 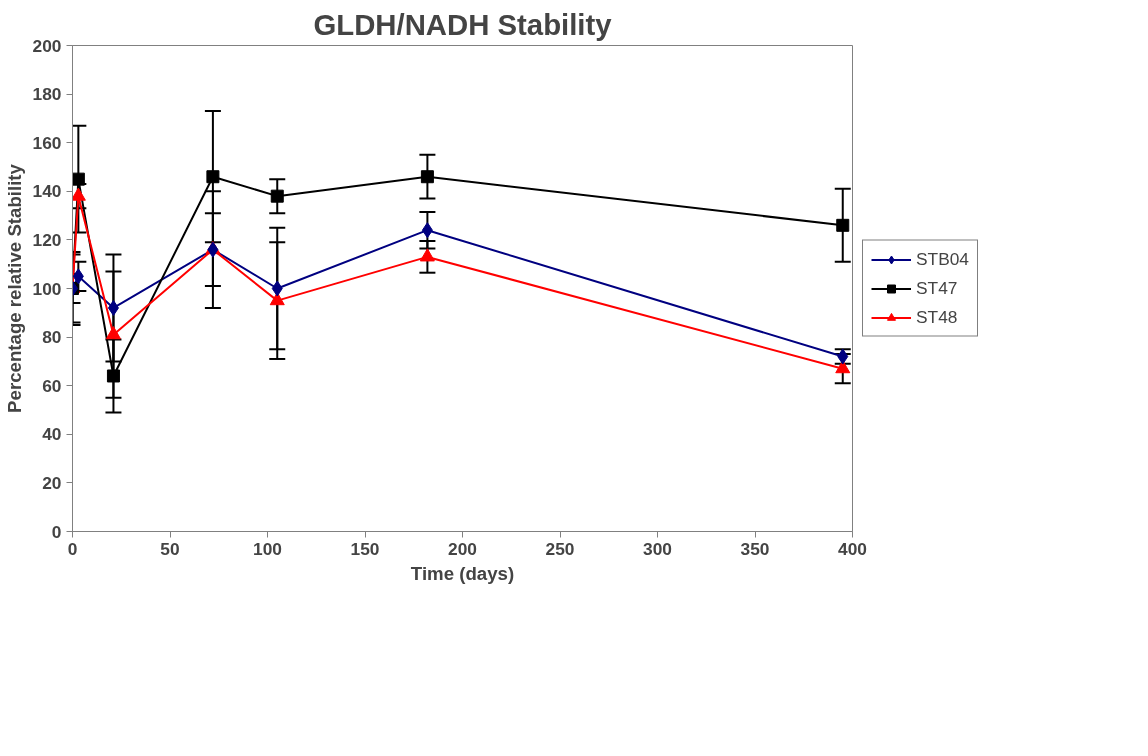 I want to click on y-tick-label: 40, so click(x=52, y=434).